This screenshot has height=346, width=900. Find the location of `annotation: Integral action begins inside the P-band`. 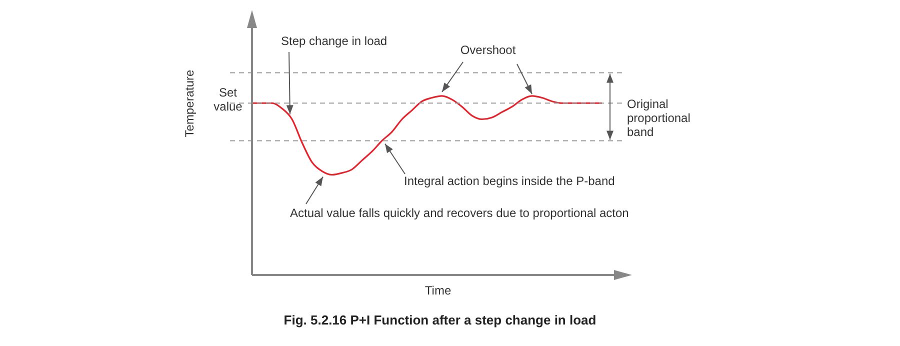

annotation: Integral action begins inside the P-band is located at coordinates (509, 181).